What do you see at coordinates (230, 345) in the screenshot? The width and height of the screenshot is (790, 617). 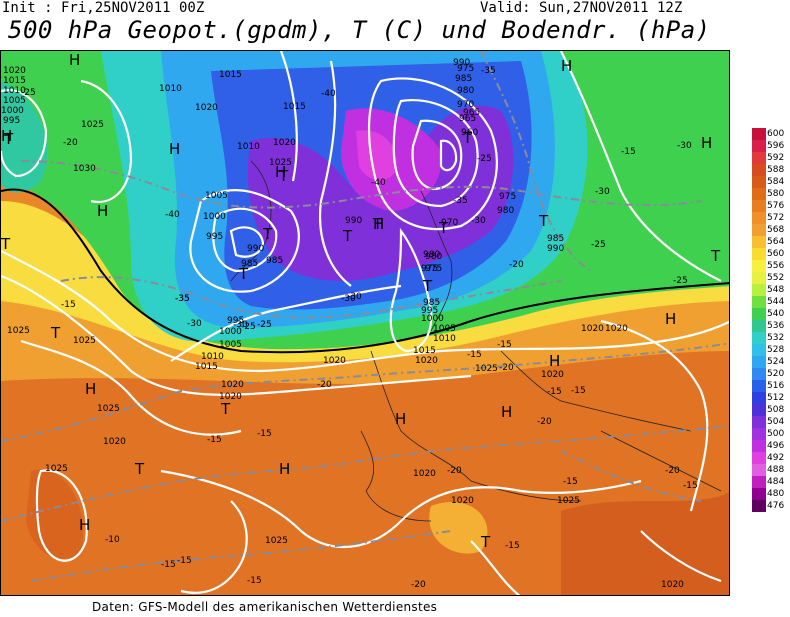 I see `isobar-label: 1005` at bounding box center [230, 345].